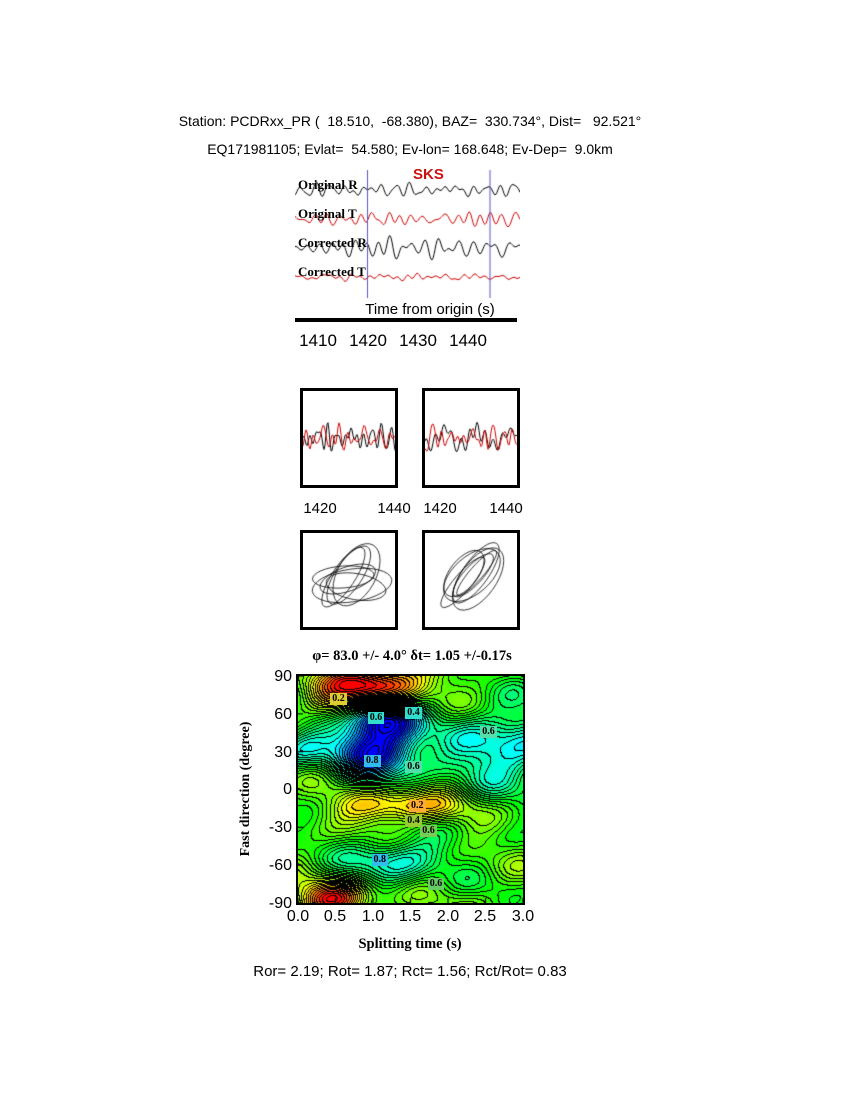  What do you see at coordinates (406, 320) in the screenshot?
I see `time-axis-bar` at bounding box center [406, 320].